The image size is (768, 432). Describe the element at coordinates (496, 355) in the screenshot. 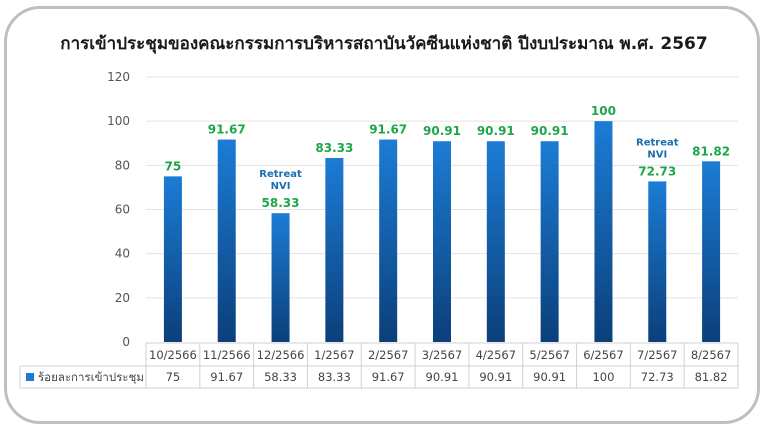

I see `x-category-label: 4/2567` at that location.